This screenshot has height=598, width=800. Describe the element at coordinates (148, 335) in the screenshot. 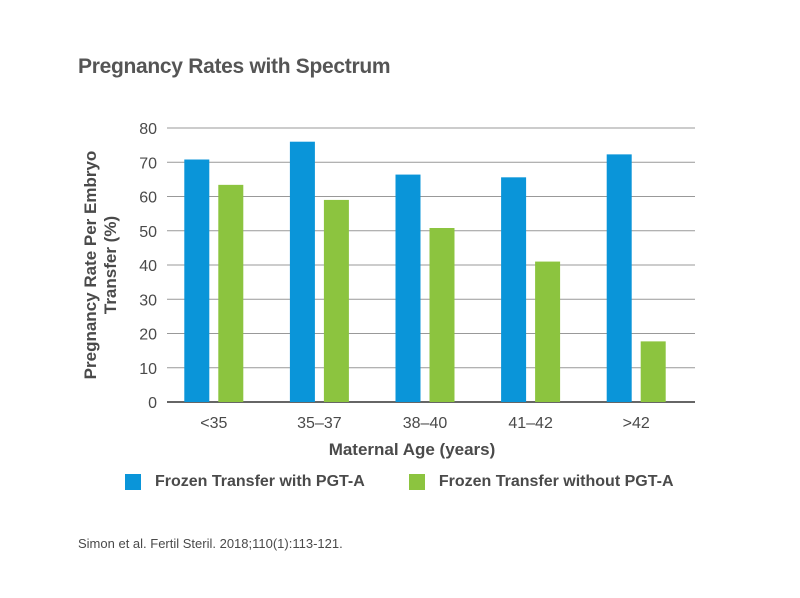

I see `y-tick-label: 20` at that location.